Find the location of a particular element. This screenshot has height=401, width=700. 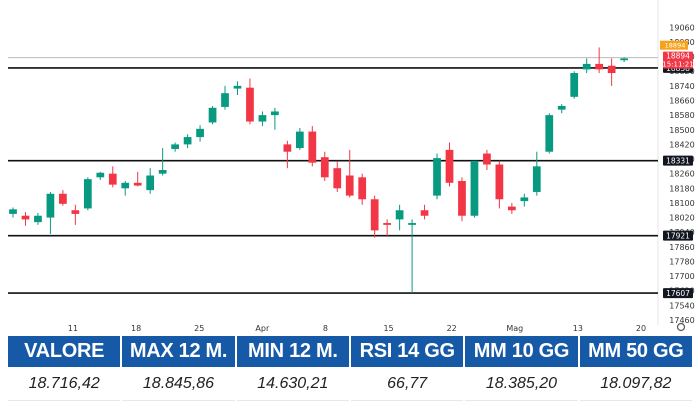

x-tick-label: 13 is located at coordinates (578, 328).